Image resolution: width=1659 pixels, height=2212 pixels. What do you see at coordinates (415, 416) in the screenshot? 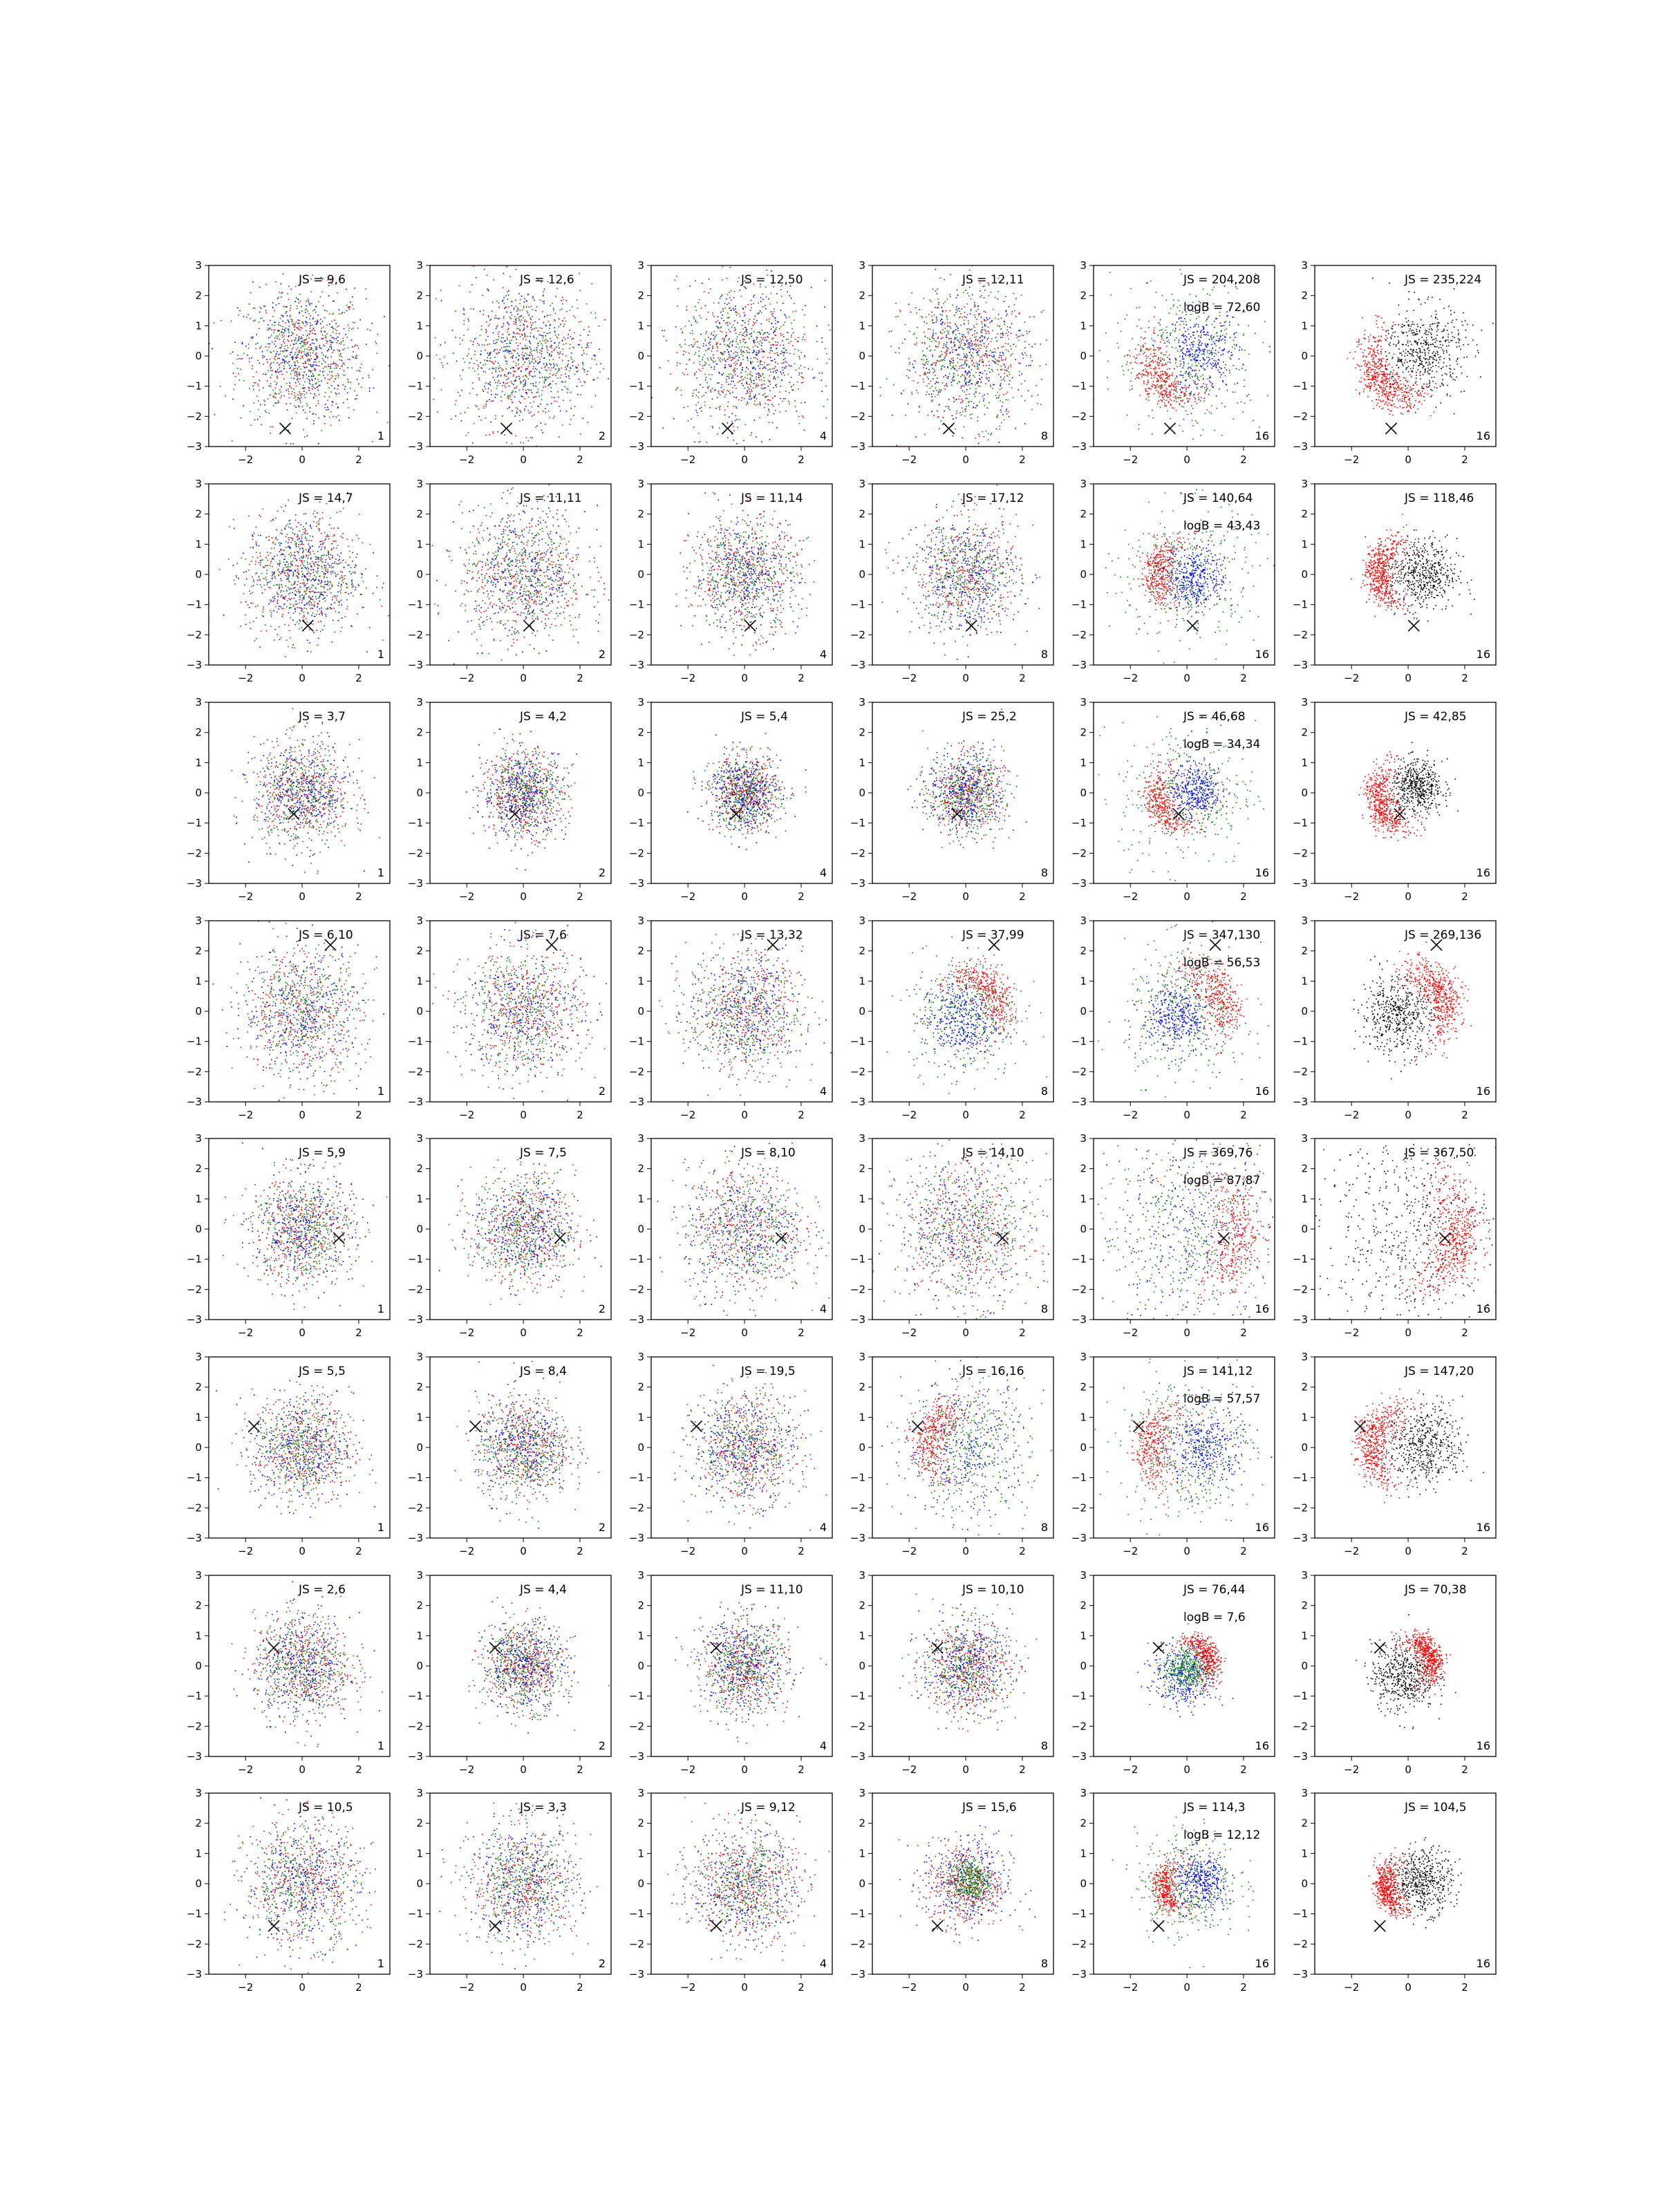
I see `y-tick-label: −2` at bounding box center [415, 416].